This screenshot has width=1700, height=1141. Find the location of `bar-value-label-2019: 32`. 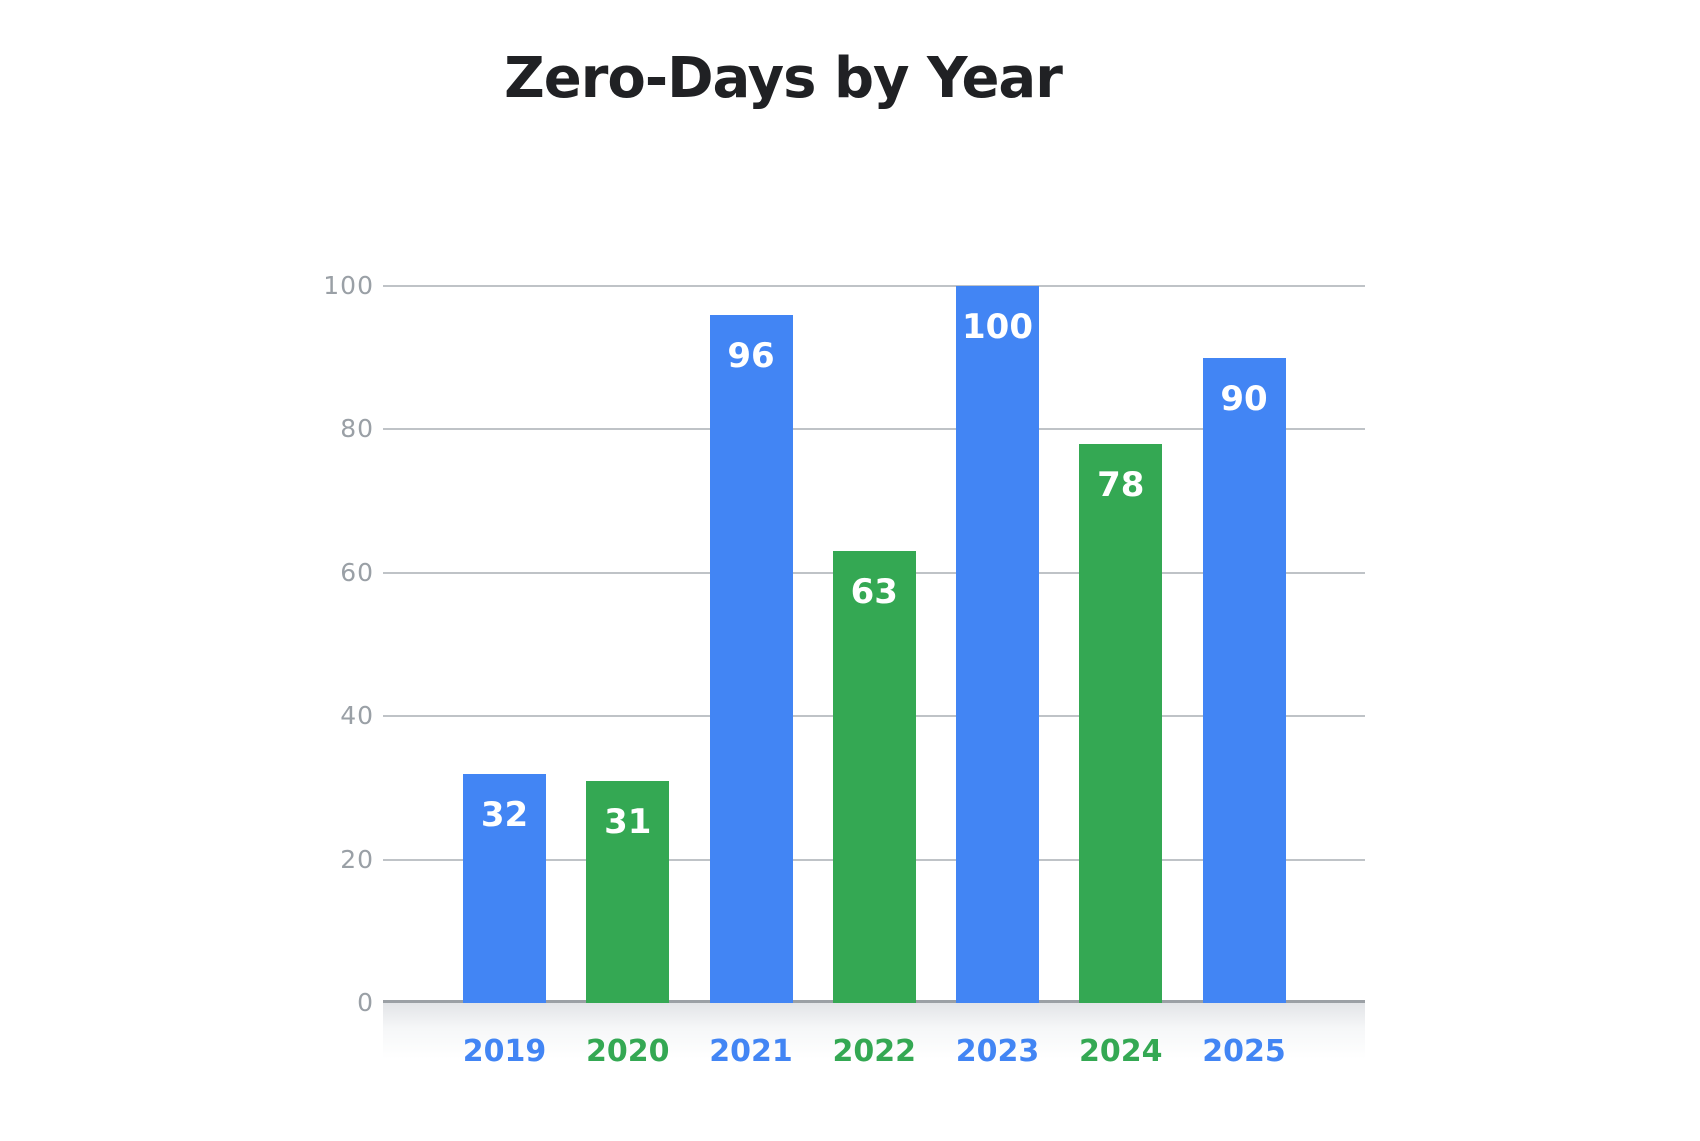

bar-value-label-2019: 32 is located at coordinates (504, 814).